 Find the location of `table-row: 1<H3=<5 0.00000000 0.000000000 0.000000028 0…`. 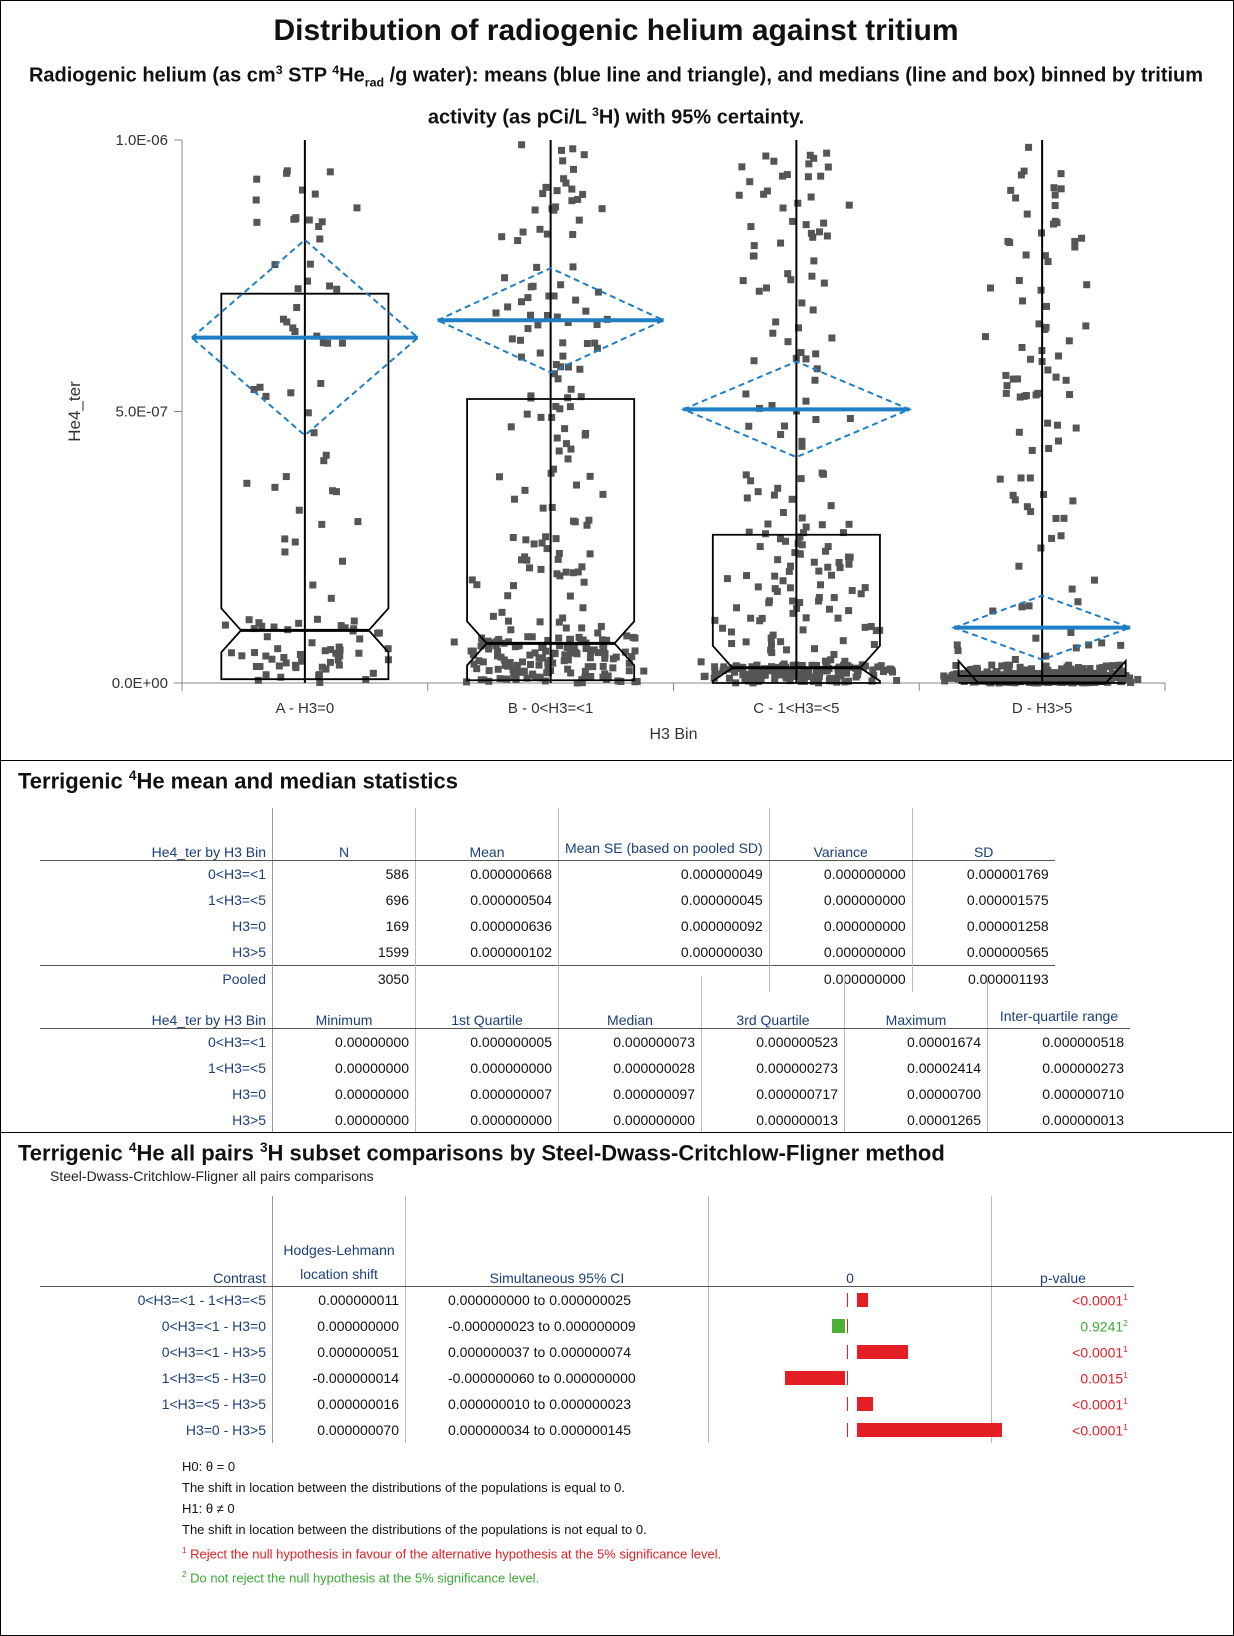

table-row: 1<H3=<5 0.00000000 0.000000000 0.000000028 0… is located at coordinates (585, 1068).